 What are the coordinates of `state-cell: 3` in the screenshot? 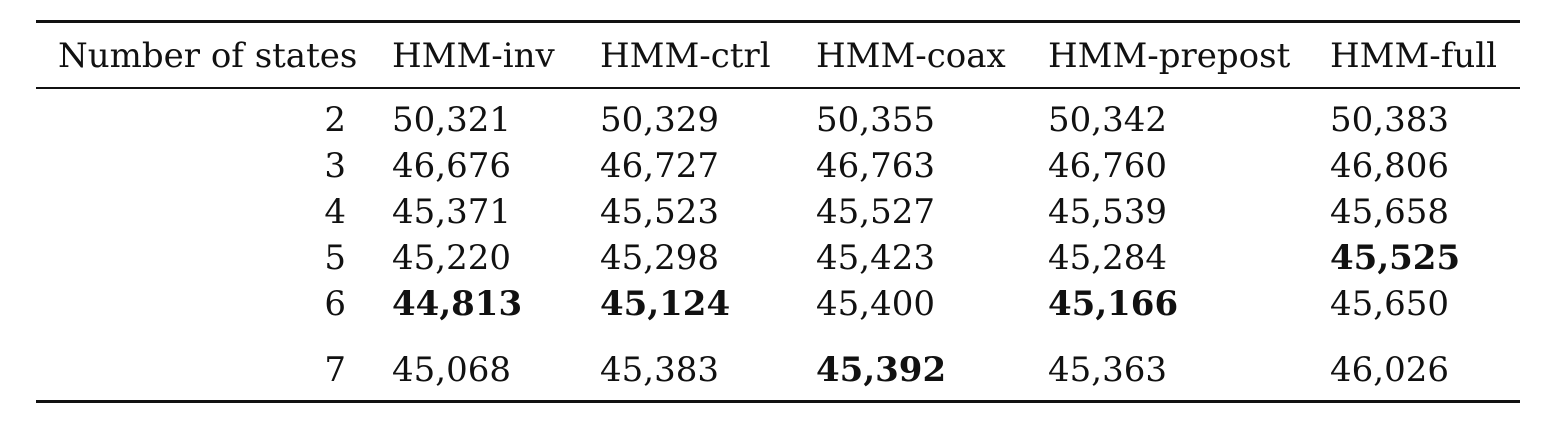 It's located at (335, 166).